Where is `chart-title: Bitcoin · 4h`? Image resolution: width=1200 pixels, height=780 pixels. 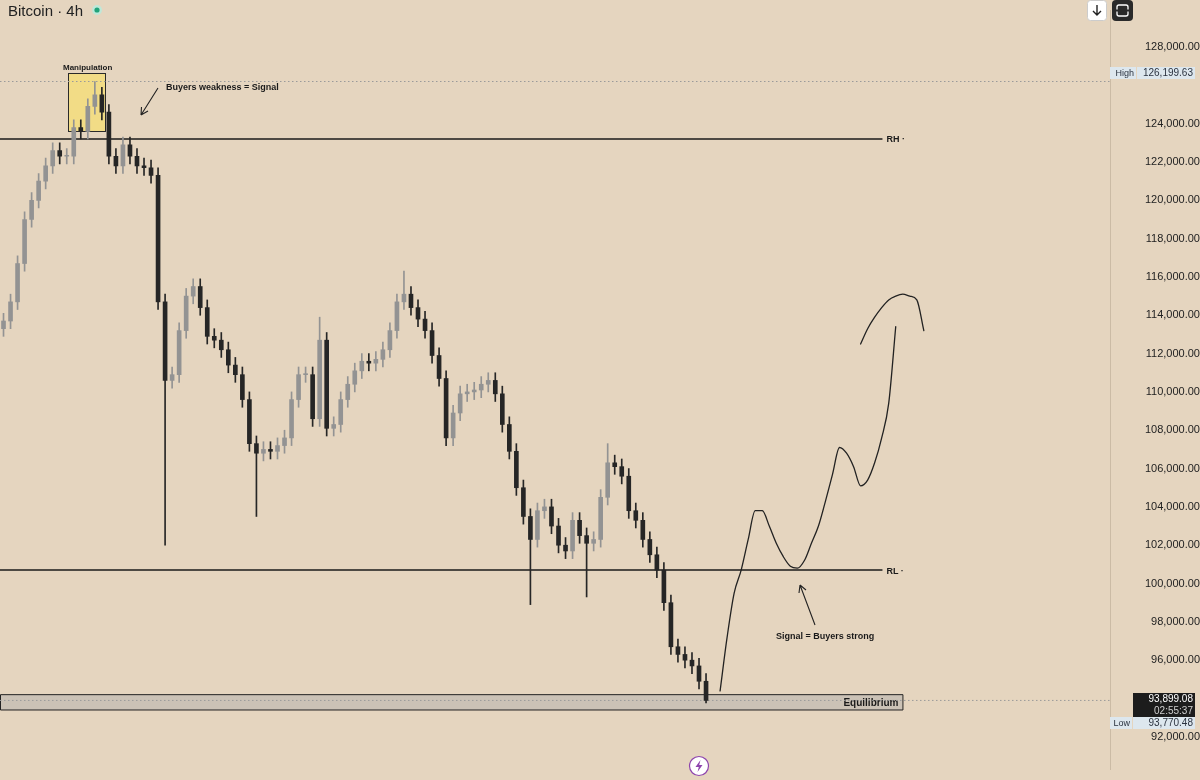
chart-title: Bitcoin · 4h is located at coordinates (46, 10).